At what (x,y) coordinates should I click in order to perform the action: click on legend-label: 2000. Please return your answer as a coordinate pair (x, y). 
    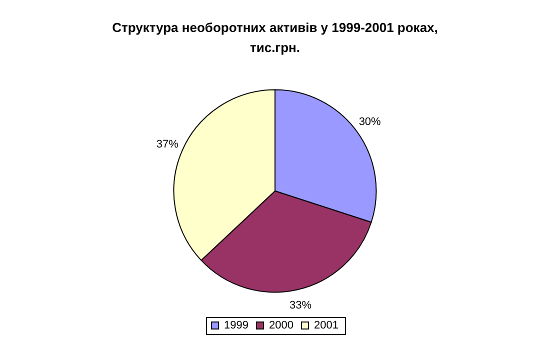
    Looking at the image, I should click on (281, 326).